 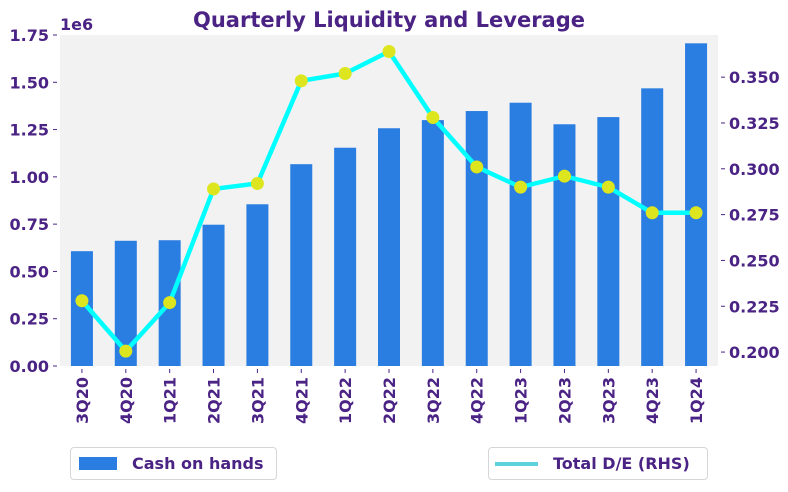 I want to click on bar-3q22, so click(x=432, y=243).